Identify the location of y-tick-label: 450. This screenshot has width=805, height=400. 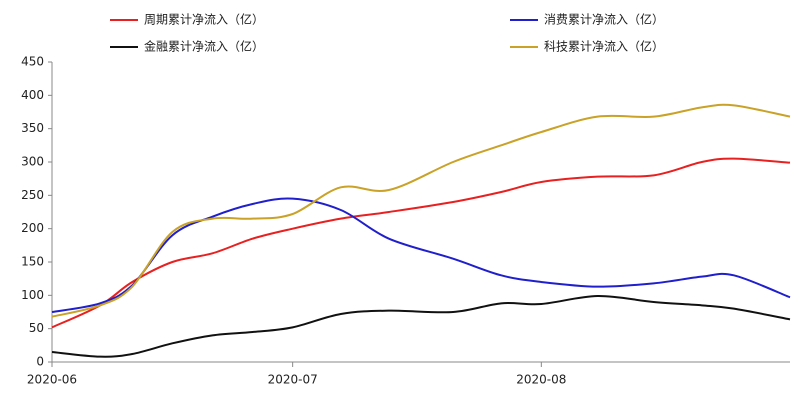
(32, 62).